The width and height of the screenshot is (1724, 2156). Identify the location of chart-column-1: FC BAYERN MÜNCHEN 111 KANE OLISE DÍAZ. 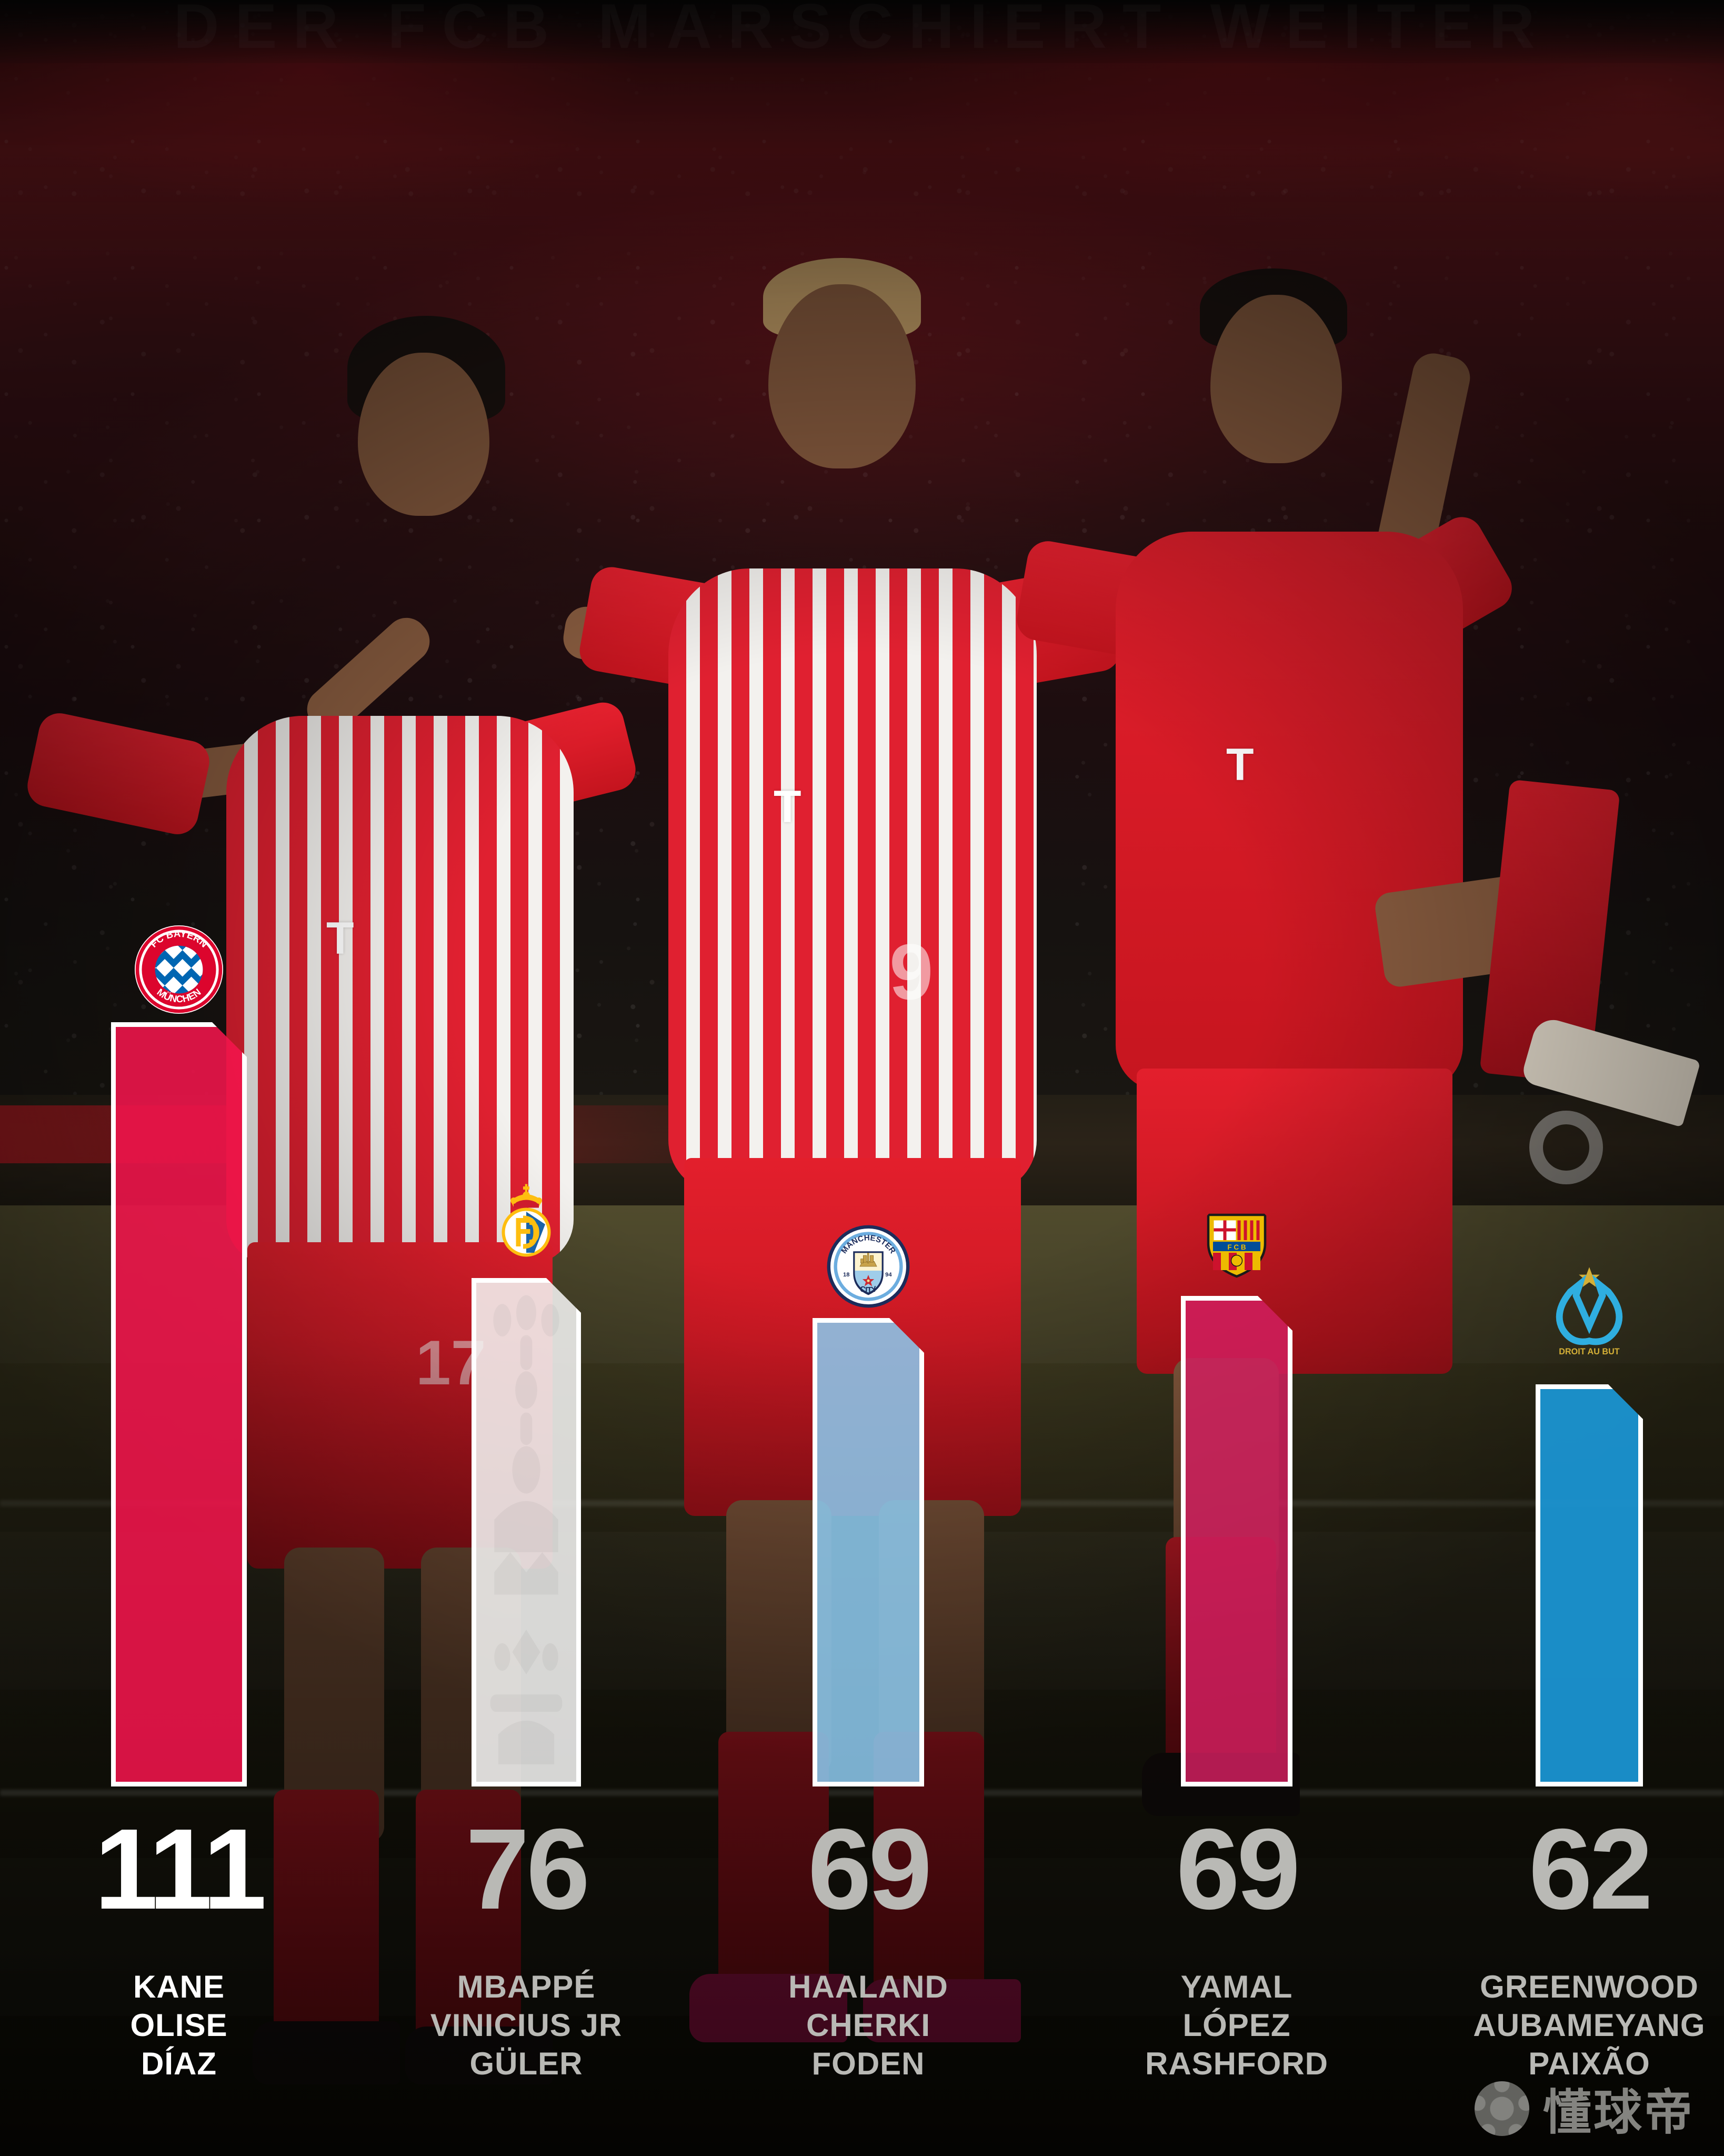
(179, 1078).